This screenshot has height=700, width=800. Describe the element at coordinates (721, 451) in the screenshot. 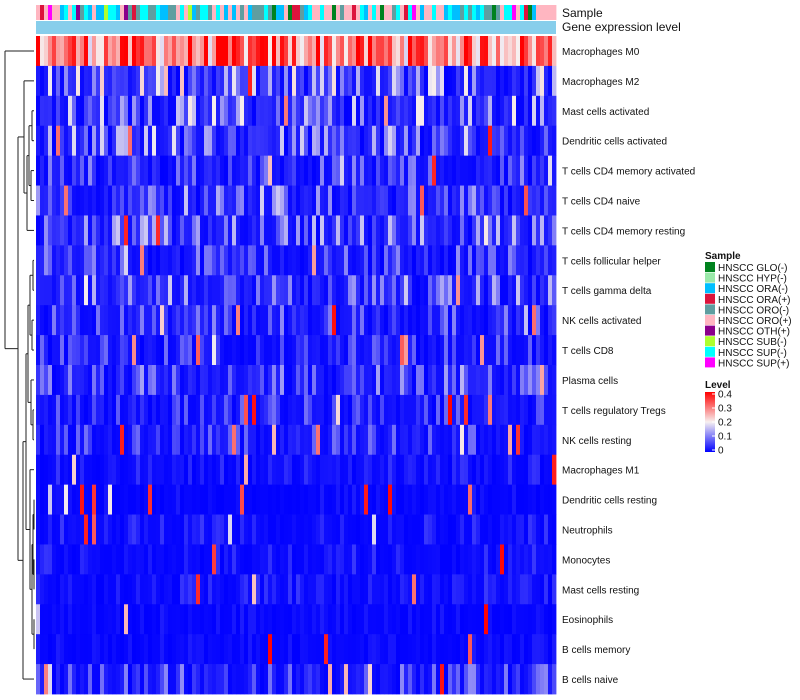

I see `level-tick-label: 0` at that location.